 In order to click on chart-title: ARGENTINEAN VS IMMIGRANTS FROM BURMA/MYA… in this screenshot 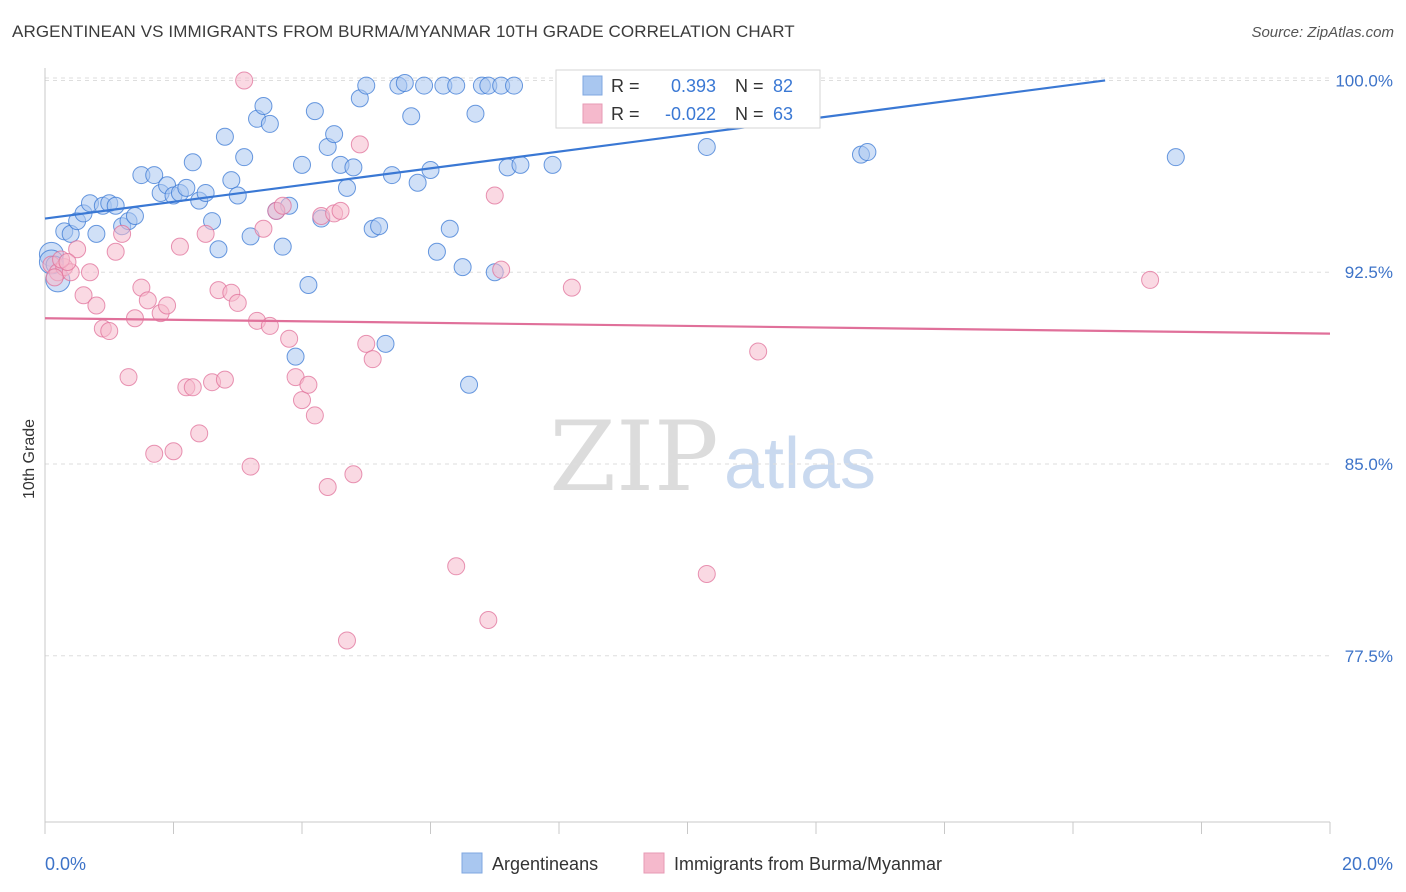, I will do `click(403, 31)`.